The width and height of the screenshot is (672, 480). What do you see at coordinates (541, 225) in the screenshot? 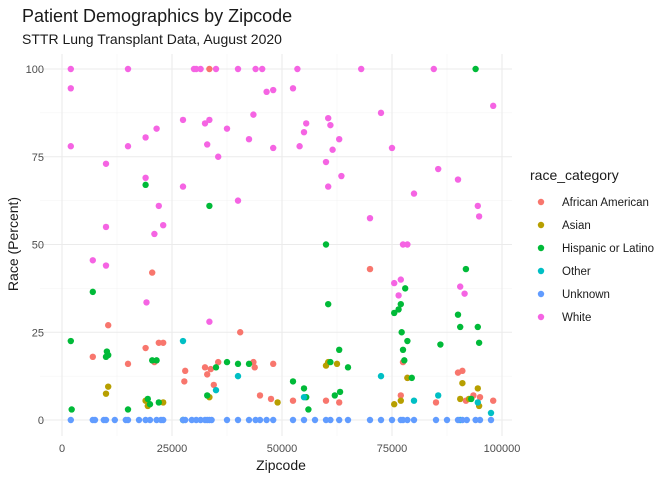
I see `legend-key-asian` at bounding box center [541, 225].